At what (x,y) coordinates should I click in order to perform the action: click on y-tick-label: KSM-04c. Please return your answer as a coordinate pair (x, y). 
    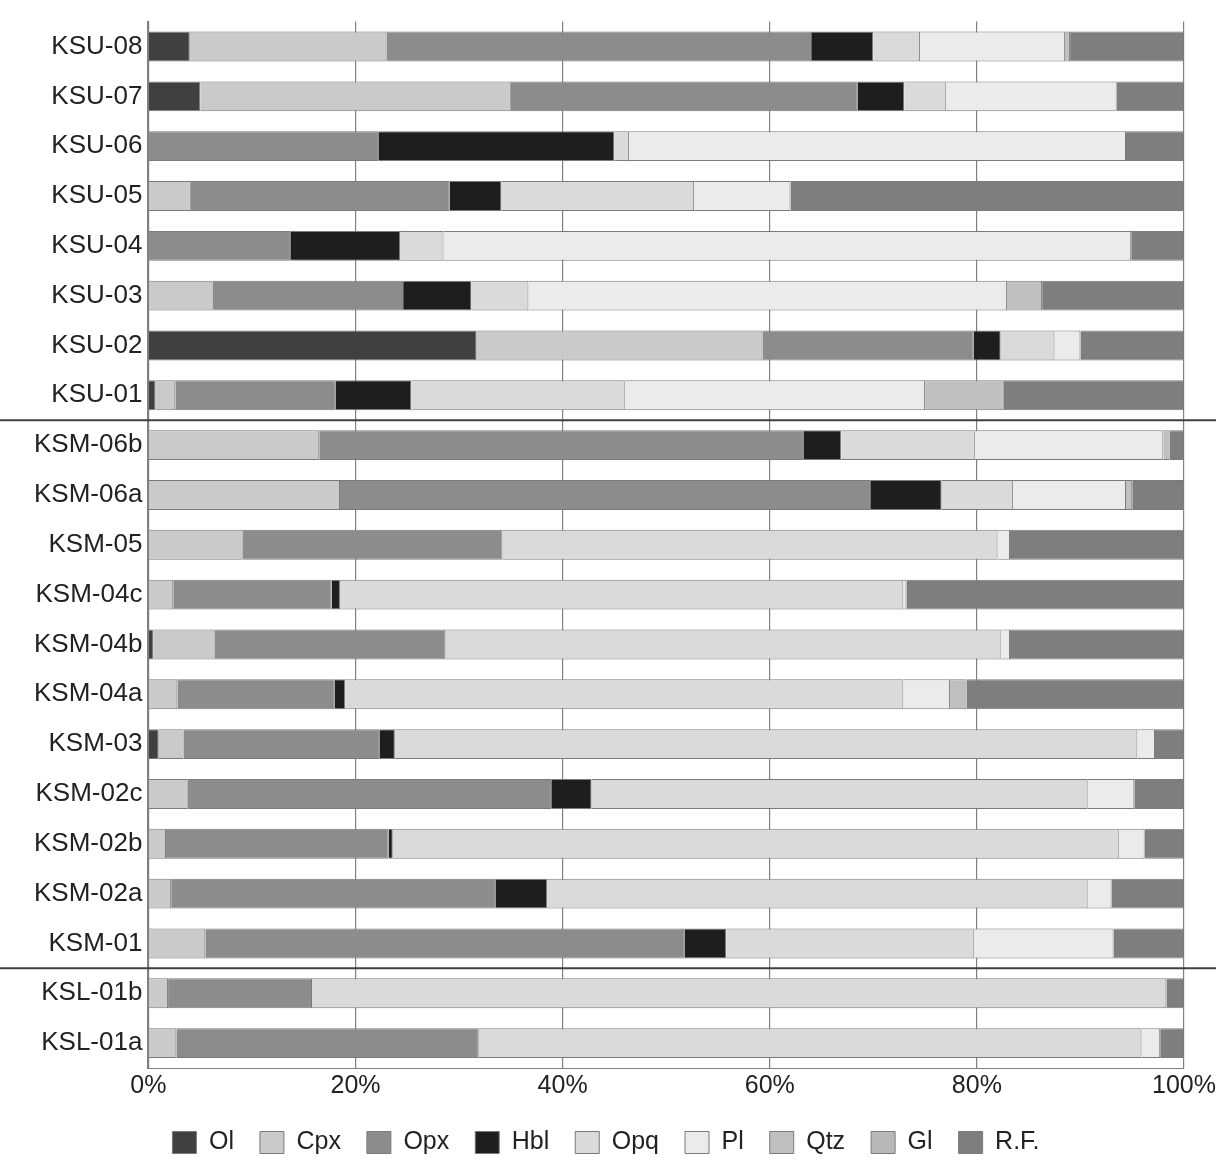
    Looking at the image, I should click on (89, 592).